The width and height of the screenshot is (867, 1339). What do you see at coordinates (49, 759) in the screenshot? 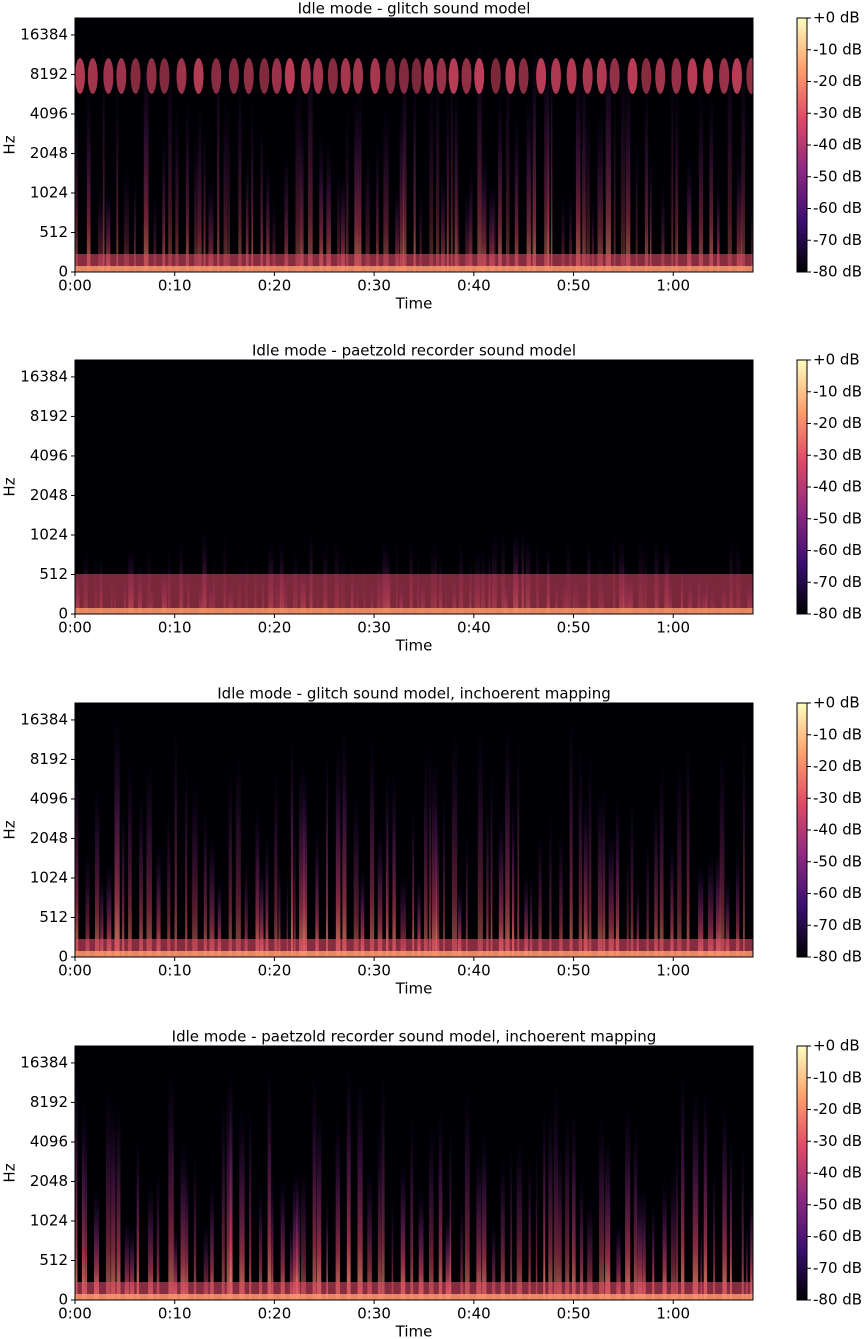
I see `y-tick-label: 8192` at bounding box center [49, 759].